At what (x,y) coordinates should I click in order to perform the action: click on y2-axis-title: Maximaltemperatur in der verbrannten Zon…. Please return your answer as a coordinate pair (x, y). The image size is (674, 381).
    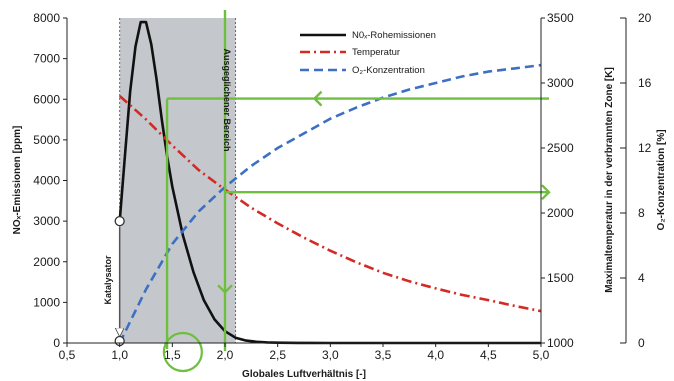
    Looking at the image, I should click on (609, 180).